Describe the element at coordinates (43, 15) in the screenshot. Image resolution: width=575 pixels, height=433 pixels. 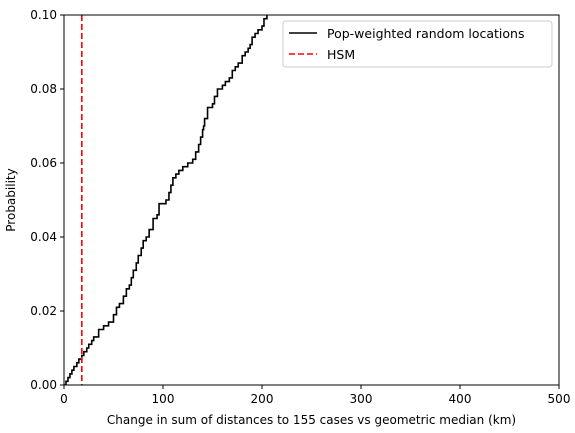
I see `y-tick-label: 0.10` at that location.